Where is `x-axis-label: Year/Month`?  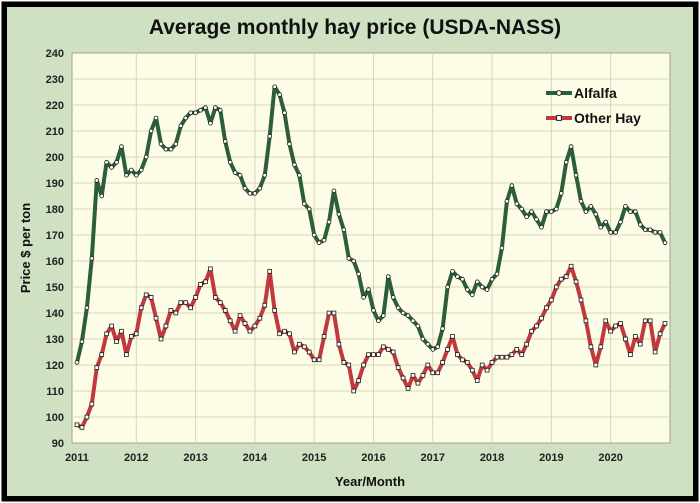
x-axis-label: Year/Month is located at coordinates (370, 481).